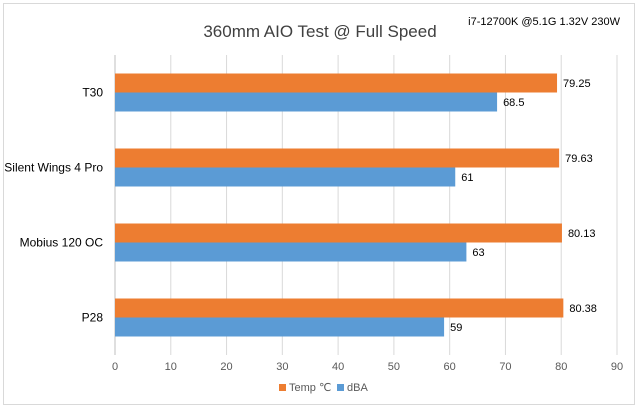 The width and height of the screenshot is (640, 410). What do you see at coordinates (505, 367) in the screenshot?
I see `x-tick-label: 70` at bounding box center [505, 367].